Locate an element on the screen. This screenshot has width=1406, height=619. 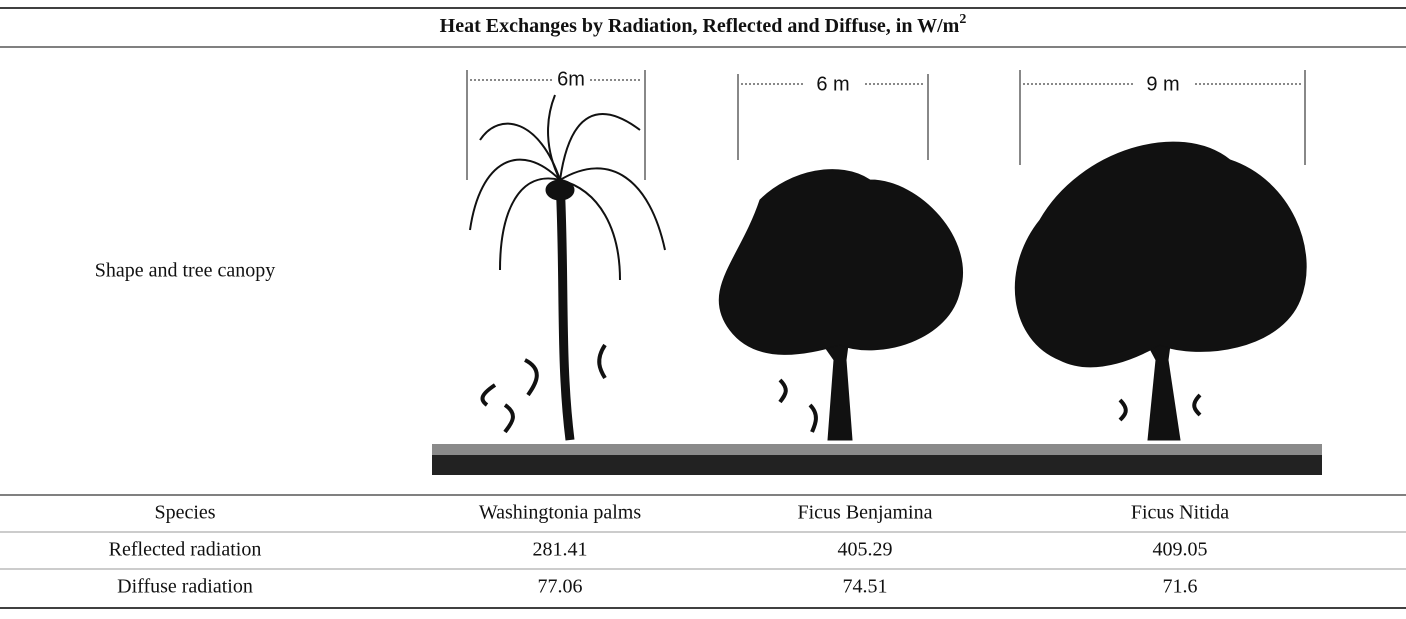
data-cell: 409.05 is located at coordinates (1180, 550).